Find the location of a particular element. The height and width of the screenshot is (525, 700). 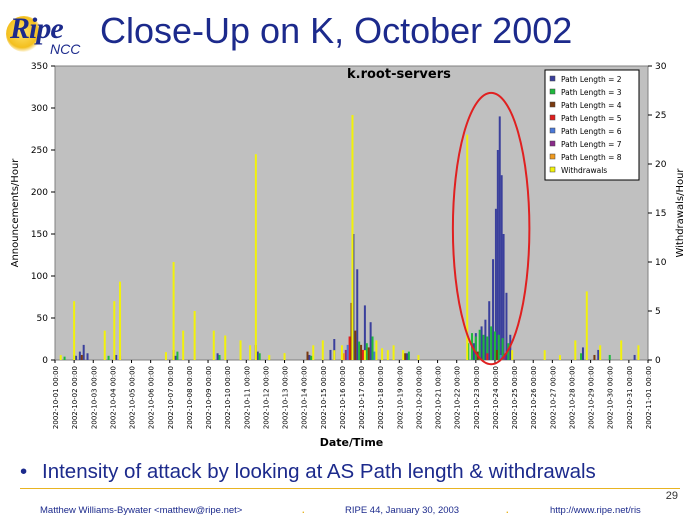

x-tick-label: 2002-10-15 00:00 is located at coordinates (324, 397).